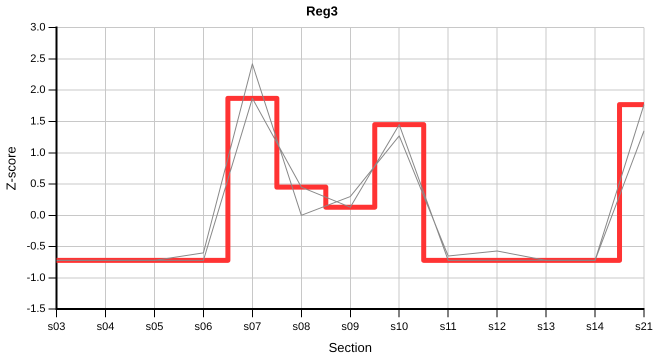 This screenshot has width=660, height=360. What do you see at coordinates (36, 246) in the screenshot?
I see `y-tick-label: -0.5` at bounding box center [36, 246].